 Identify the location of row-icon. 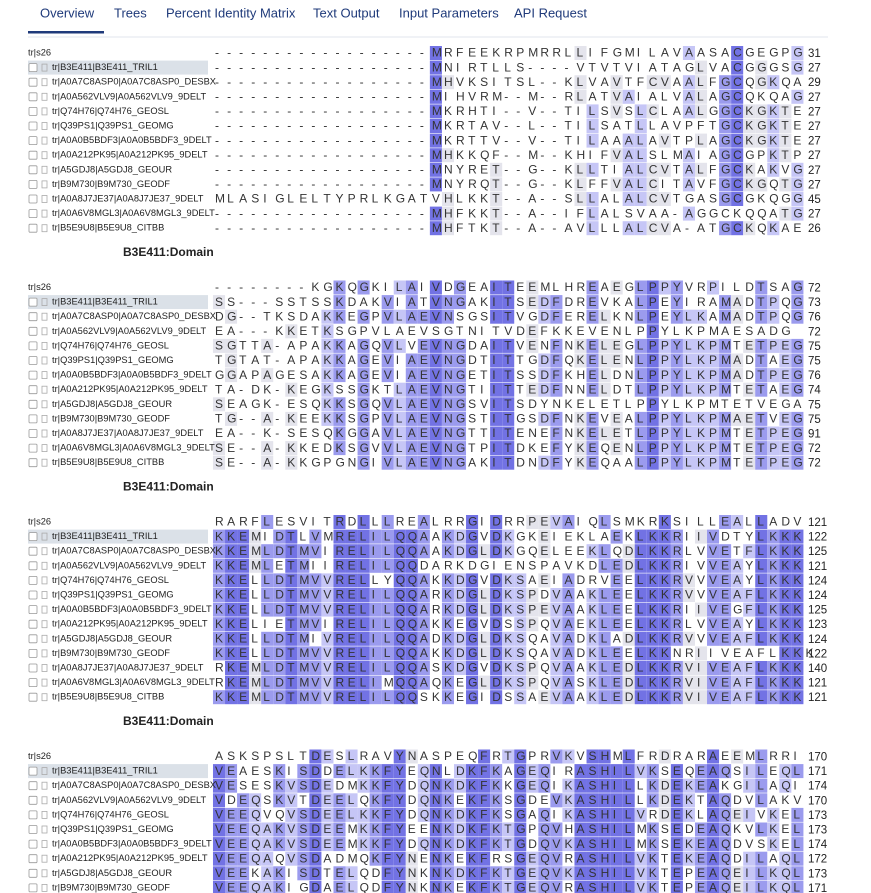
(44, 448).